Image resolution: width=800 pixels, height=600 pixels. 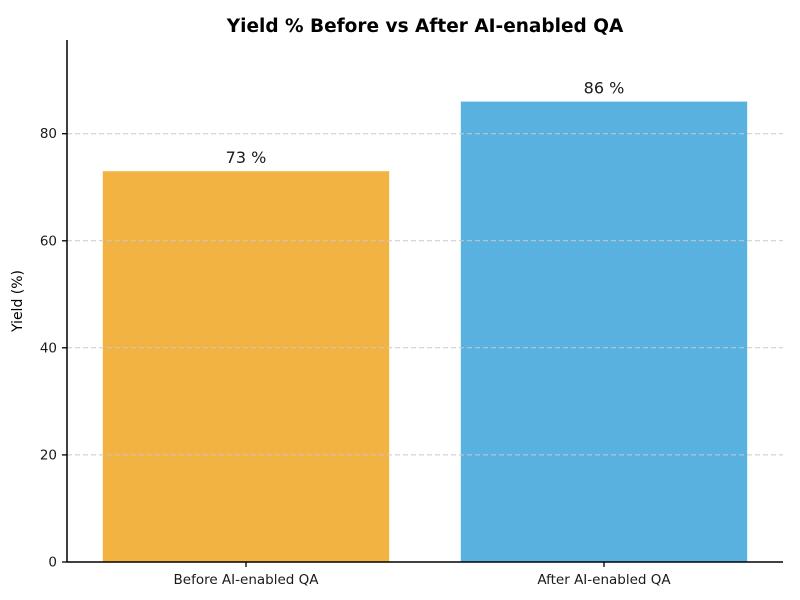 I want to click on y-tick-label-80: 80, so click(x=48, y=134).